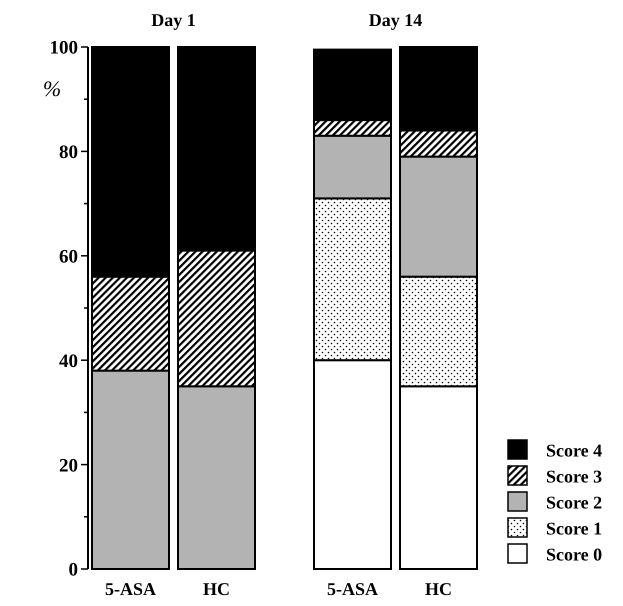 The image size is (623, 606). Describe the element at coordinates (574, 476) in the screenshot. I see `legend-label: Score 3` at that location.